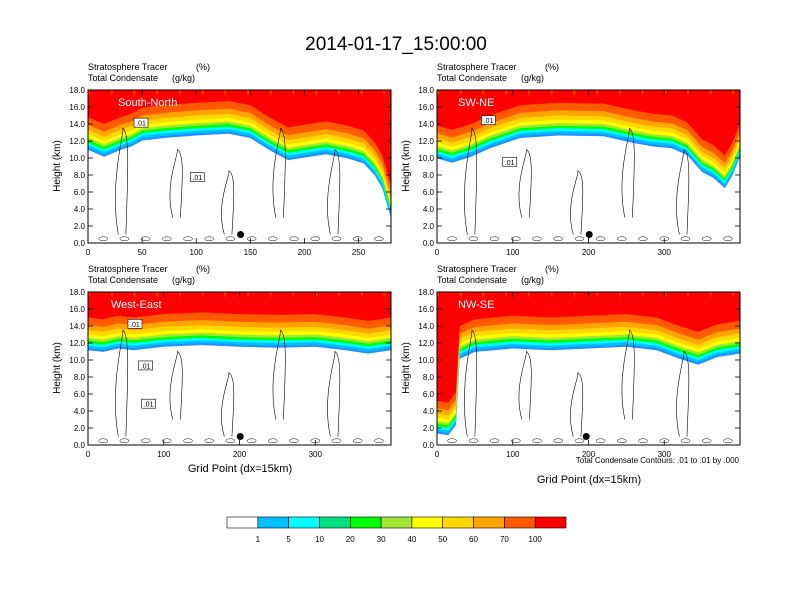 The width and height of the screenshot is (792, 612). Describe the element at coordinates (80, 175) in the screenshot. I see `y-tick-label: 8.0` at that location.